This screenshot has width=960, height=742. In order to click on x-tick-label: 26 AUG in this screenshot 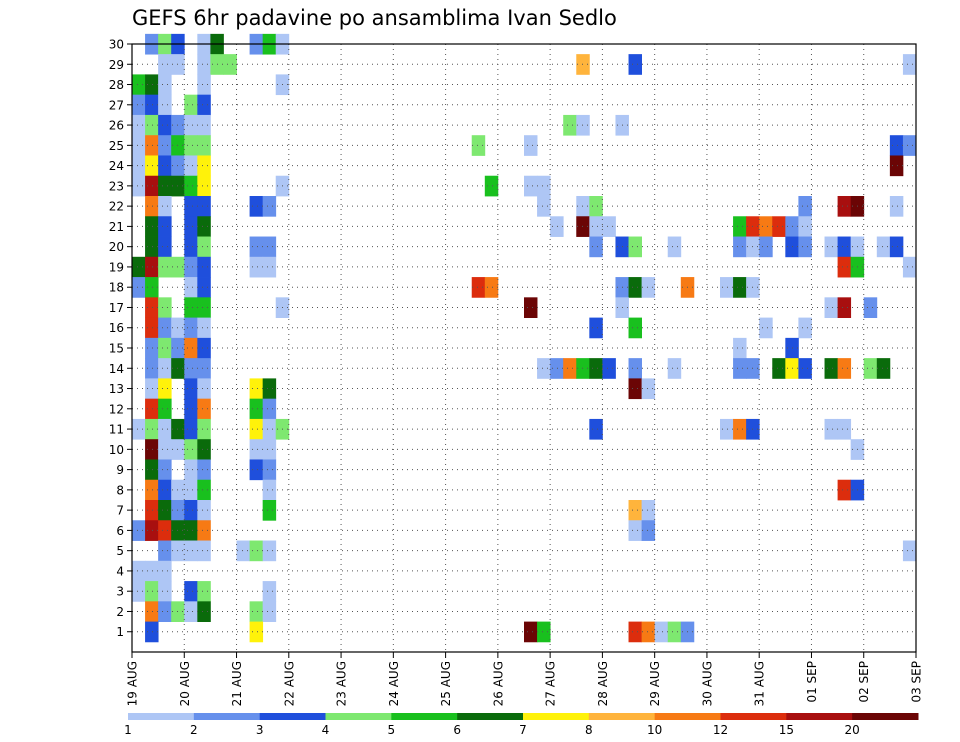, I will do `click(498, 683)`.